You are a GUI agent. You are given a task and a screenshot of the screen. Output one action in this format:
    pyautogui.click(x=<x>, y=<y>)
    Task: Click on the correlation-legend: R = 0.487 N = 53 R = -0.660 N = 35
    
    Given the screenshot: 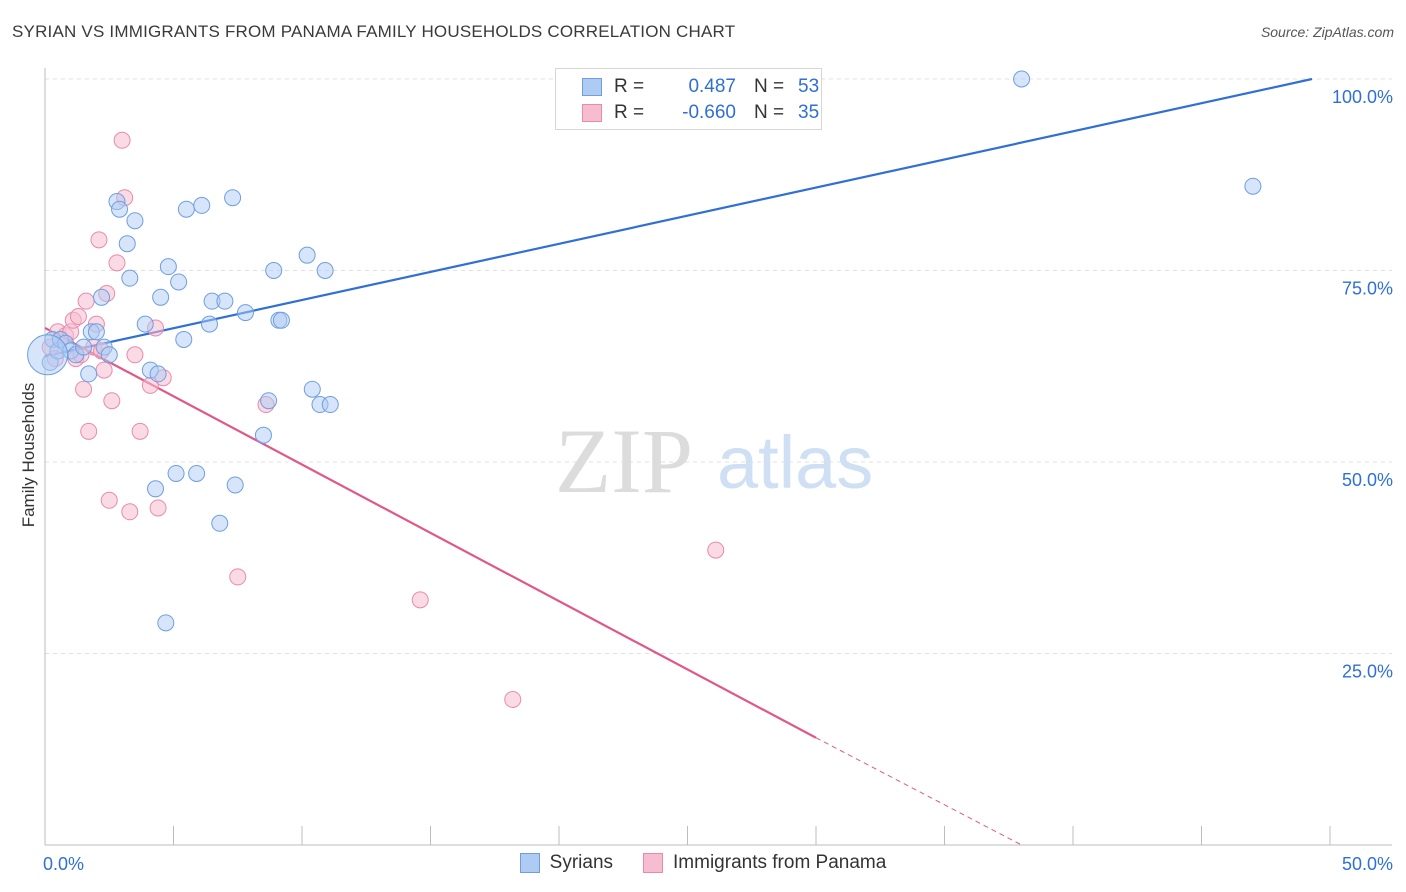 What is the action you would take?
    pyautogui.click(x=688, y=99)
    